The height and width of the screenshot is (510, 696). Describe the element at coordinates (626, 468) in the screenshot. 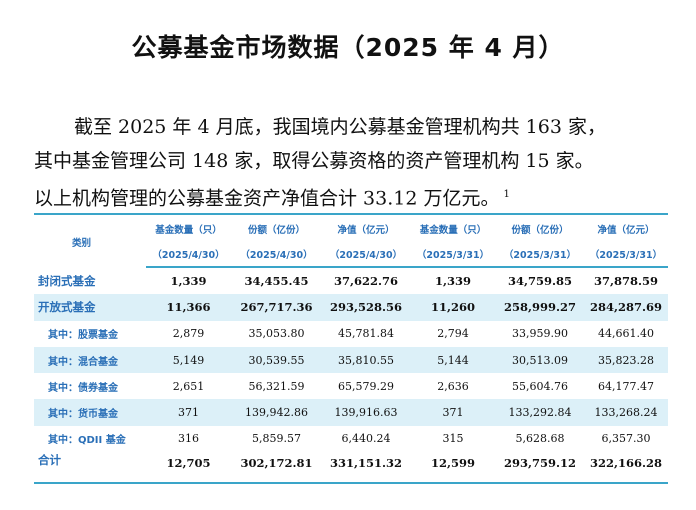

I see `table-cell: 322,166.28` at that location.